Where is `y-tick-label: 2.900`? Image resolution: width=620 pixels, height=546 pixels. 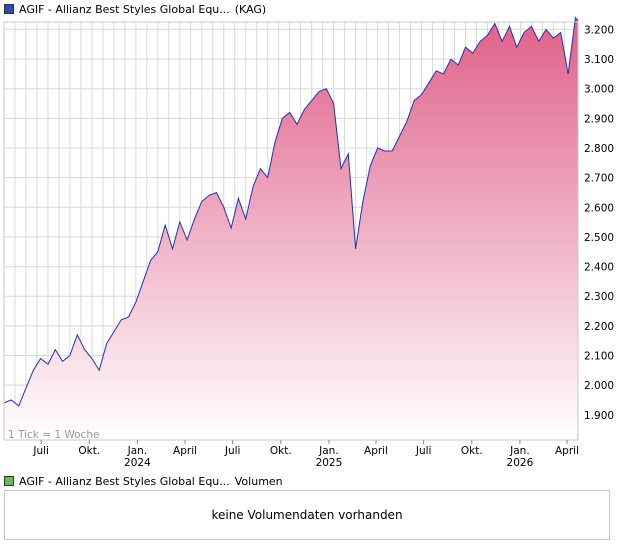 y-tick-label: 2.900 is located at coordinates (599, 119).